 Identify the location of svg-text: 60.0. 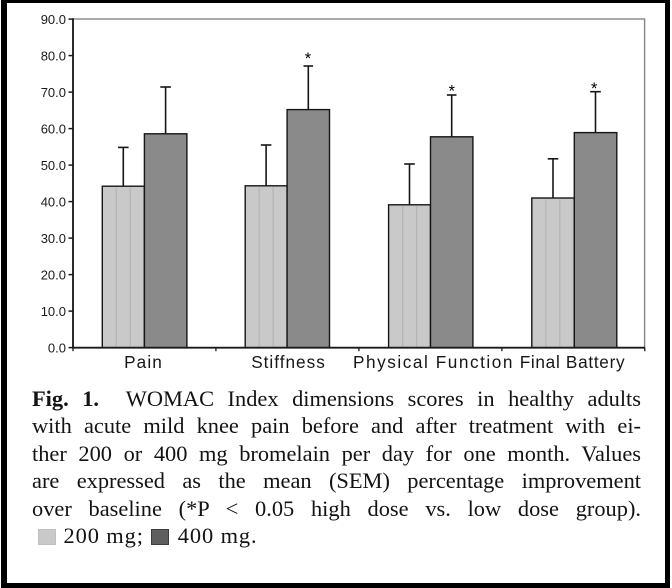
(53, 128).